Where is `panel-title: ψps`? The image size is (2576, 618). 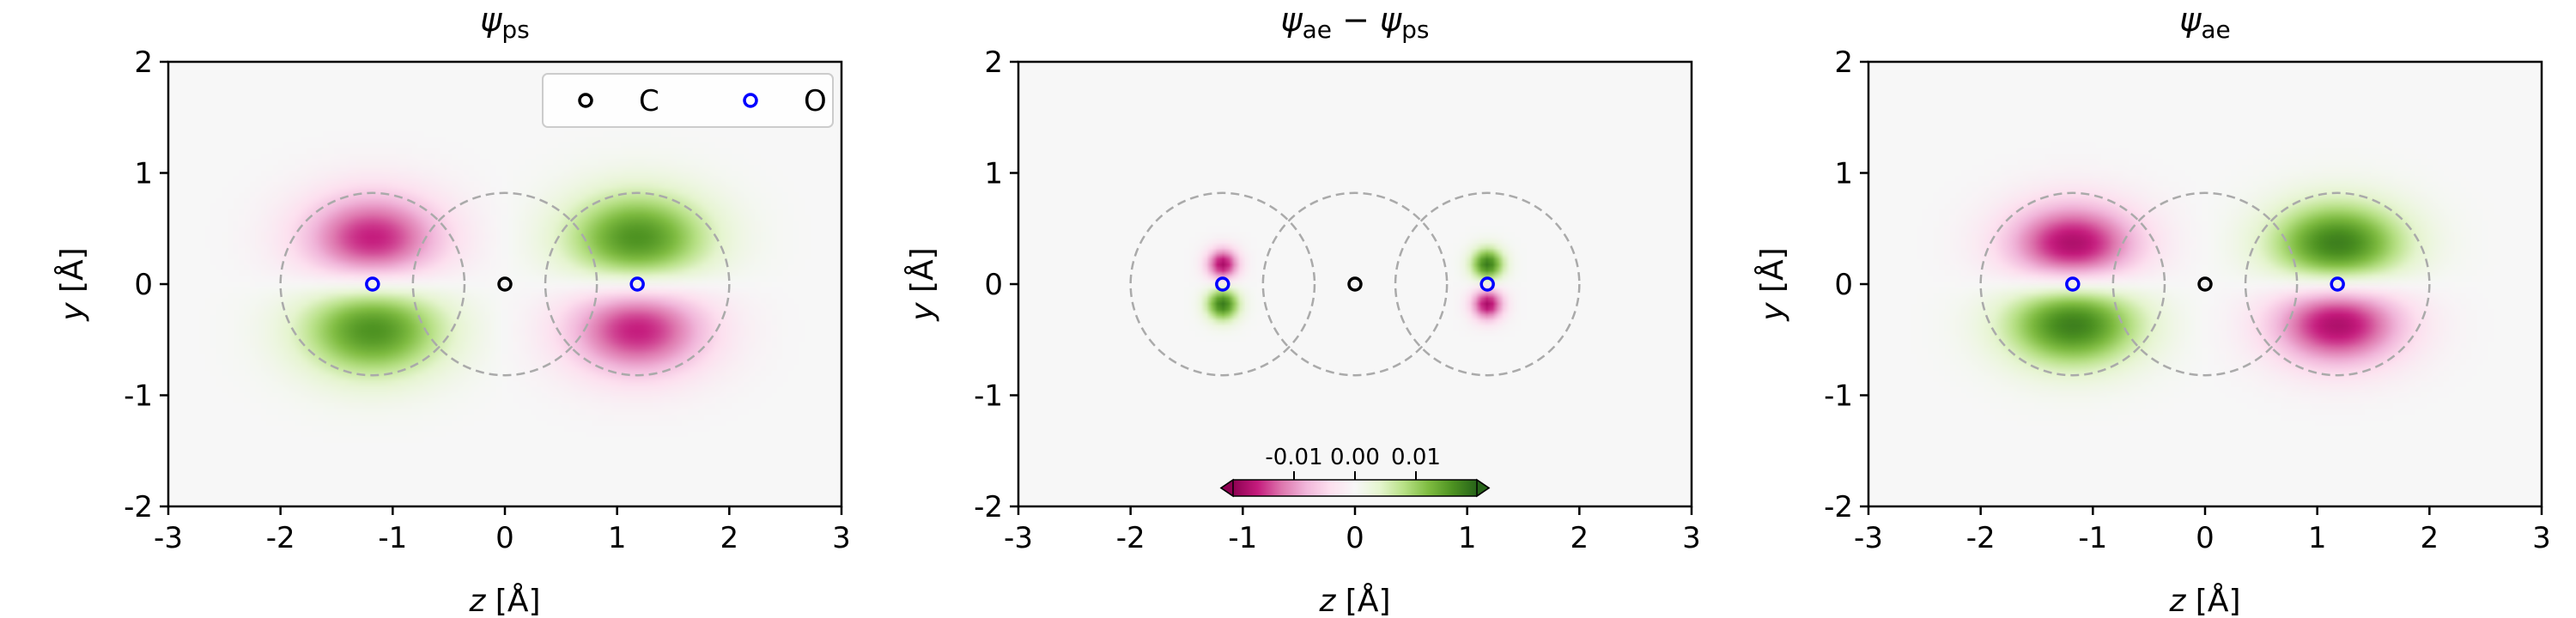
panel-title: ψps is located at coordinates (505, 22).